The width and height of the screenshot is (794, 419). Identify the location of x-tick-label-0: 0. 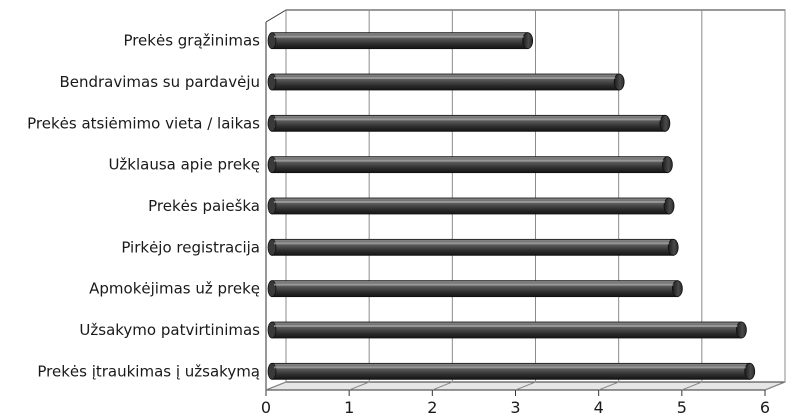
(266, 407).